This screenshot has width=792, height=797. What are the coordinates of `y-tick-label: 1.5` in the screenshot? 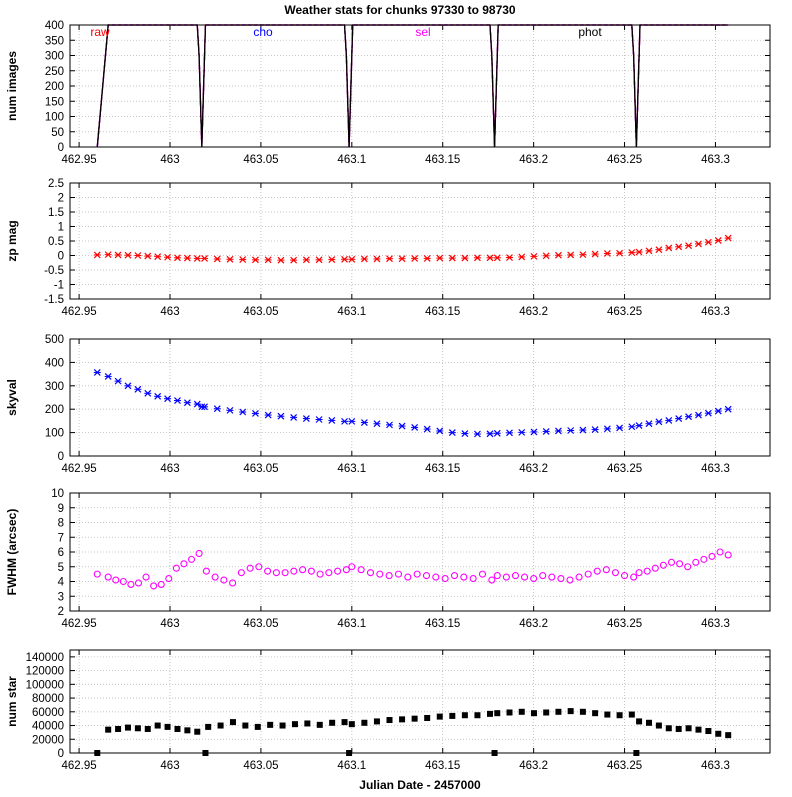 It's located at (56, 213).